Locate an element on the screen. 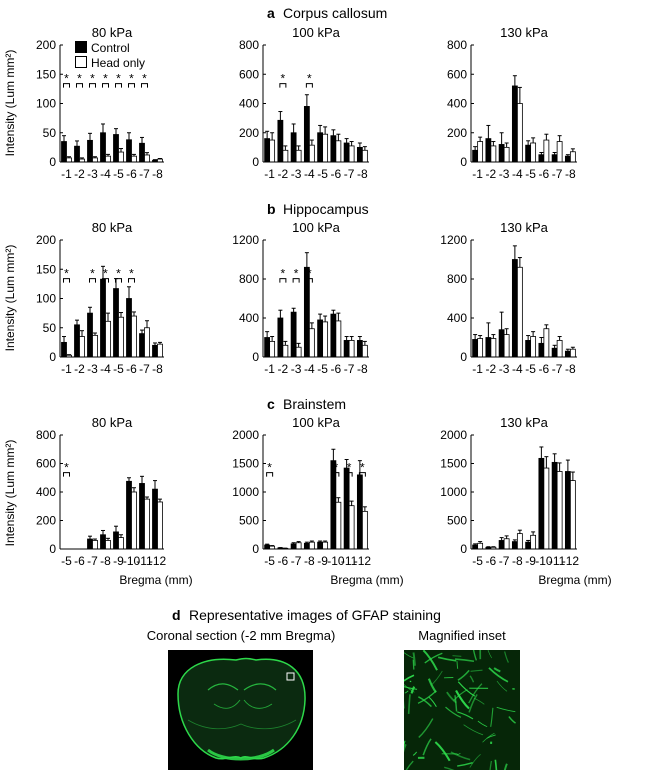 The image size is (660, 777). section-a-heading: a Corpus callosum is located at coordinates (327, 13).